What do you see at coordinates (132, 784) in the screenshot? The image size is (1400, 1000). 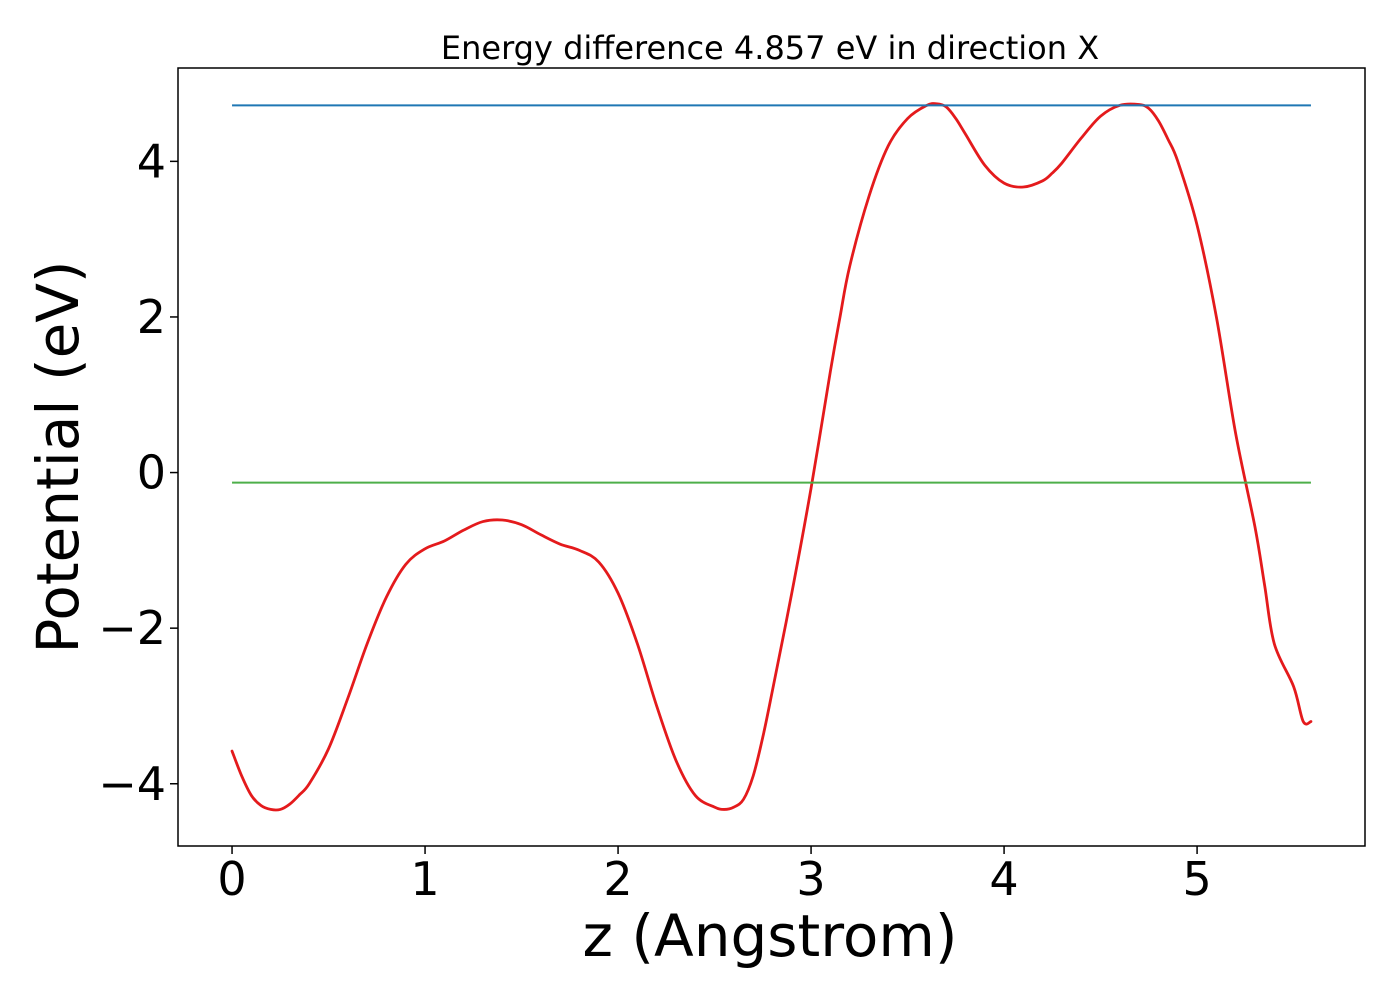 I see `y-tick-label: −4` at bounding box center [132, 784].